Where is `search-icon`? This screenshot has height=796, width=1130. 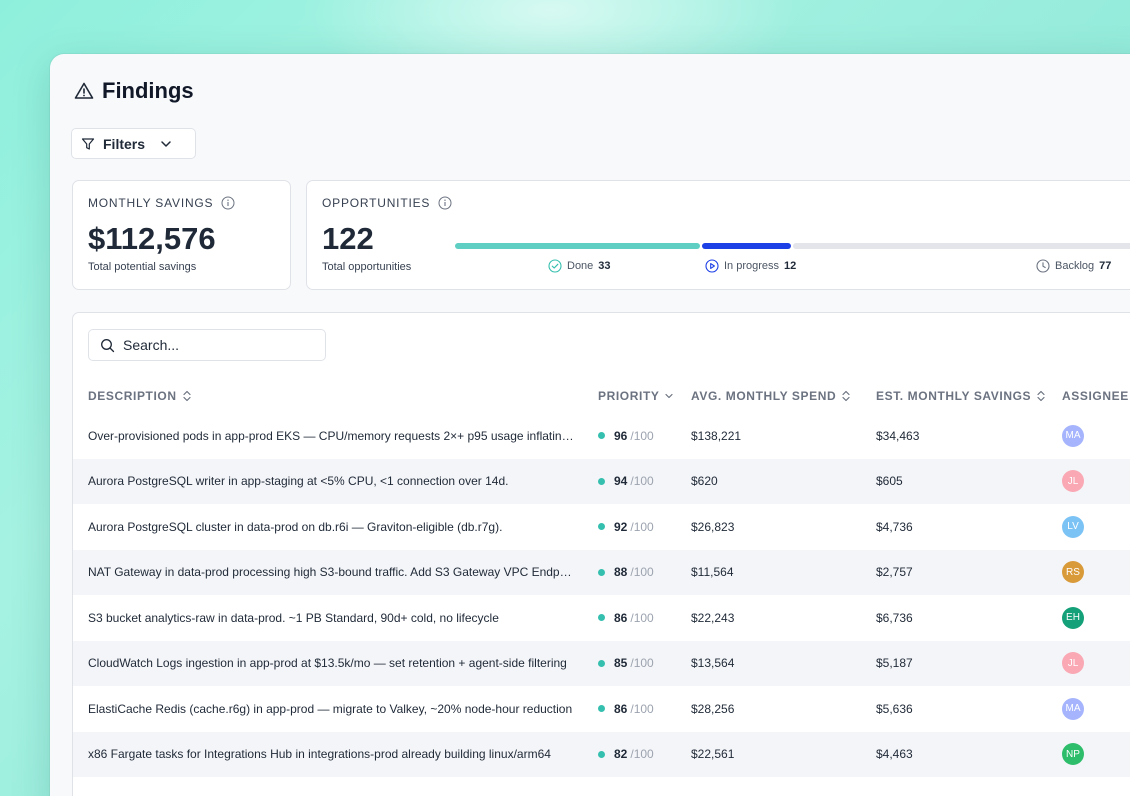
search-icon is located at coordinates (108, 345).